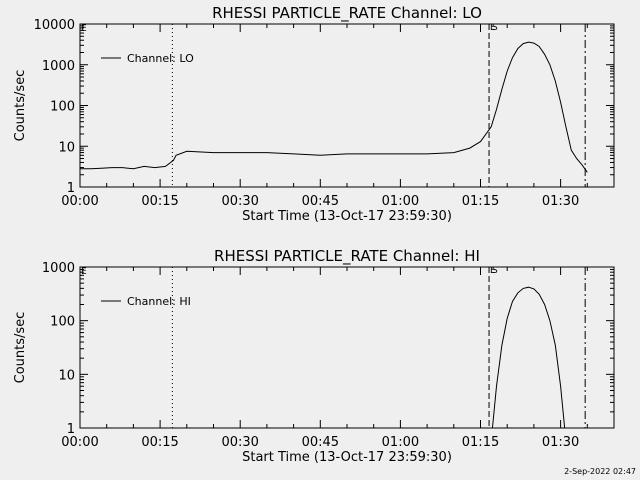 This screenshot has height=480, width=640. What do you see at coordinates (159, 301) in the screenshot?
I see `legend-label: Channel: HI` at bounding box center [159, 301].